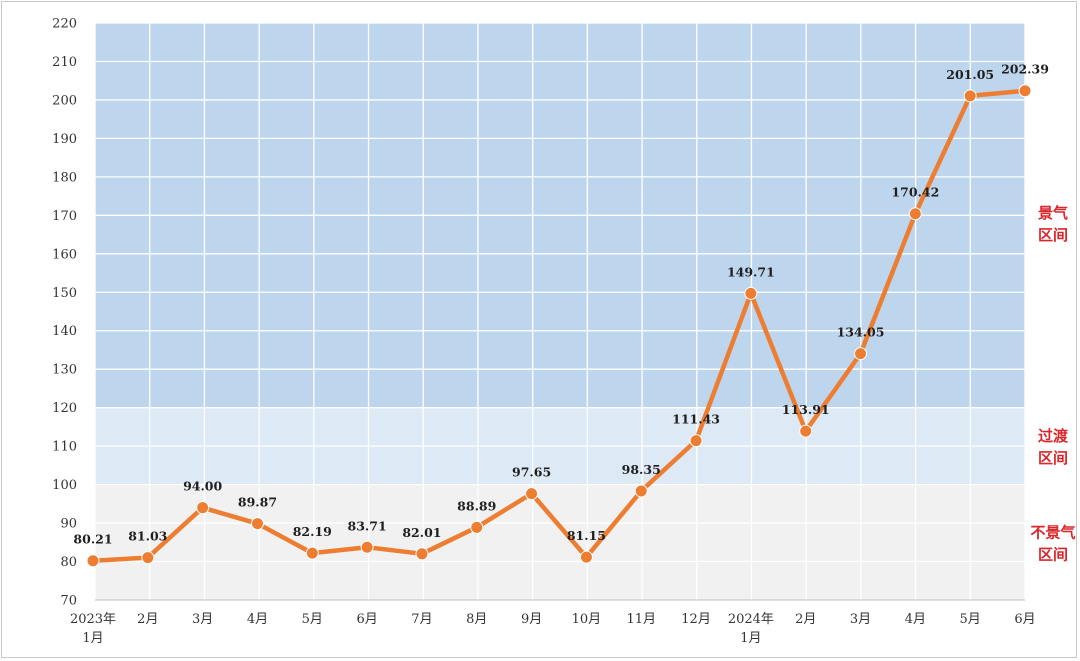 This screenshot has height=661, width=1080. What do you see at coordinates (696, 419) in the screenshot?
I see `data-label: 111.43` at bounding box center [696, 419].